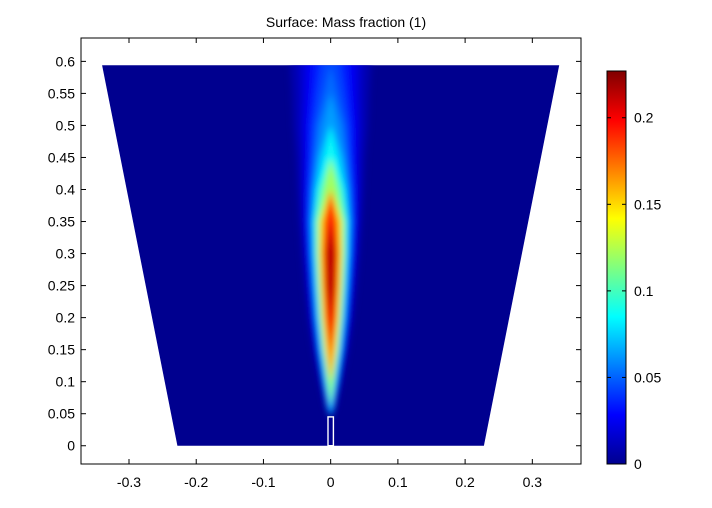  I want to click on y-tick-label: 0.6, so click(66, 61).